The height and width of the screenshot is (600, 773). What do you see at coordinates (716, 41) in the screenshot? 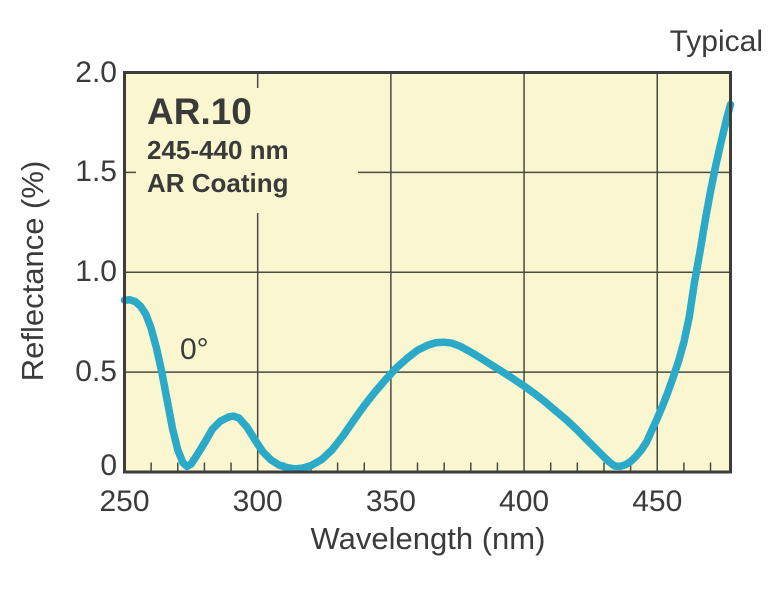
I see `typical-label: Typical` at bounding box center [716, 41].